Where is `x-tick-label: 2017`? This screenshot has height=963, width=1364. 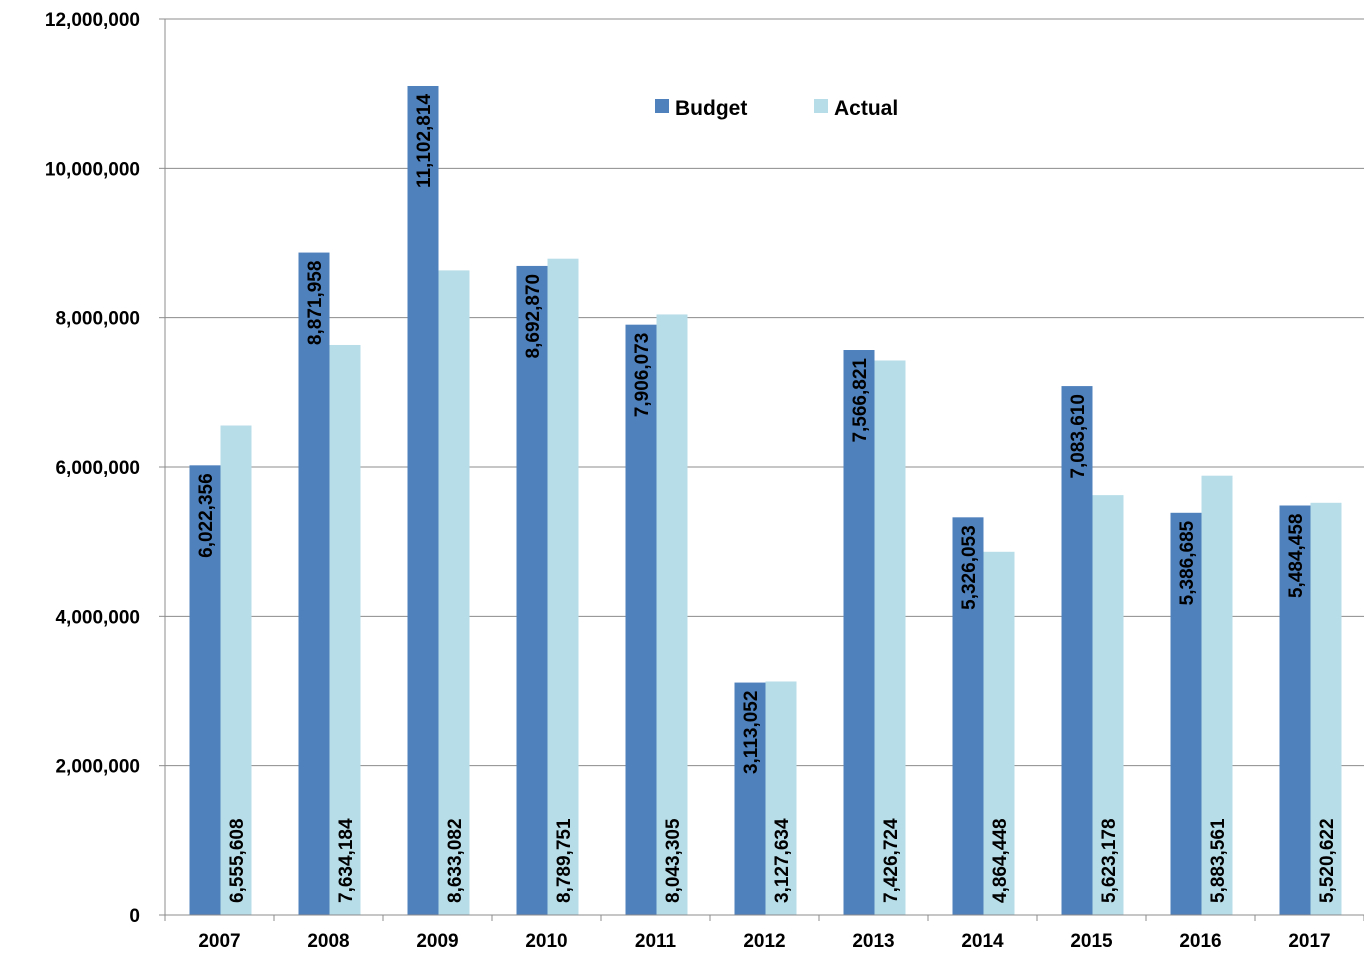 x-tick-label: 2017 is located at coordinates (1309, 941).